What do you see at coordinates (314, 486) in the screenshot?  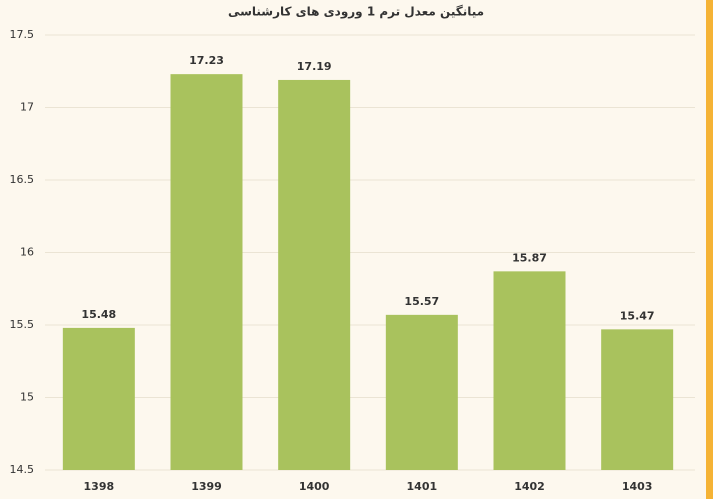 I see `x-tick-label: 1400` at bounding box center [314, 486].